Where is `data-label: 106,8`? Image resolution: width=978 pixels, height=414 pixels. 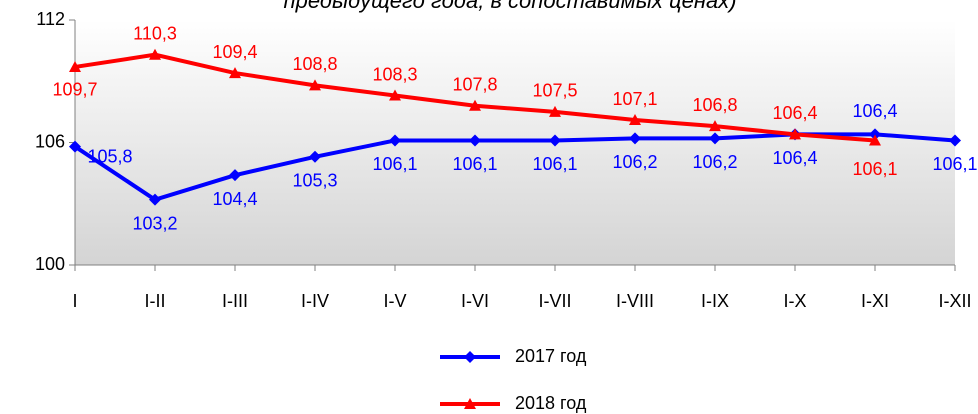 data-label: 106,8 is located at coordinates (714, 105).